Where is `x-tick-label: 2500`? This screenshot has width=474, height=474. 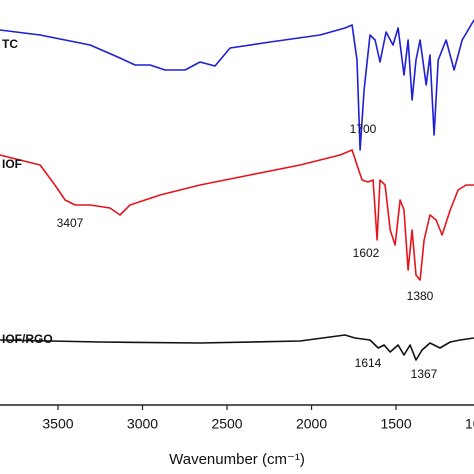
x-tick-label: 2500 is located at coordinates (226, 424).